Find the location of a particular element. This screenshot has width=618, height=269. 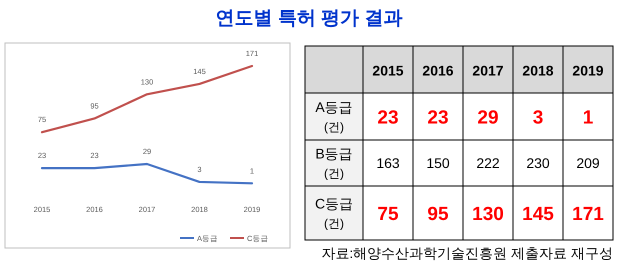

x-tick-label: 2016 is located at coordinates (438, 70).